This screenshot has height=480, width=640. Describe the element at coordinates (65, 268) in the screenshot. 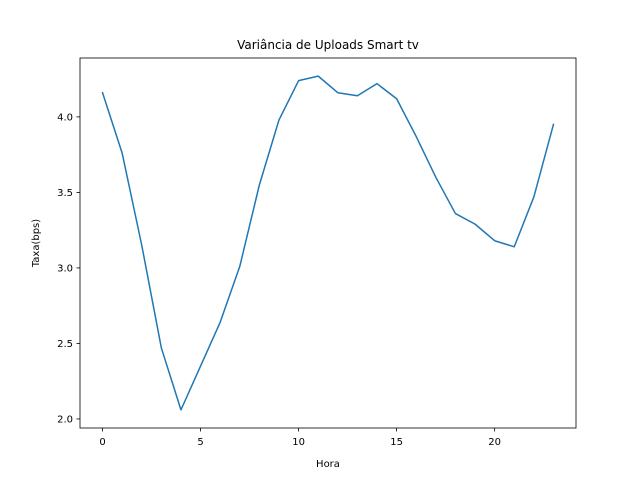

I see `y-tick-label: 3.0` at that location.